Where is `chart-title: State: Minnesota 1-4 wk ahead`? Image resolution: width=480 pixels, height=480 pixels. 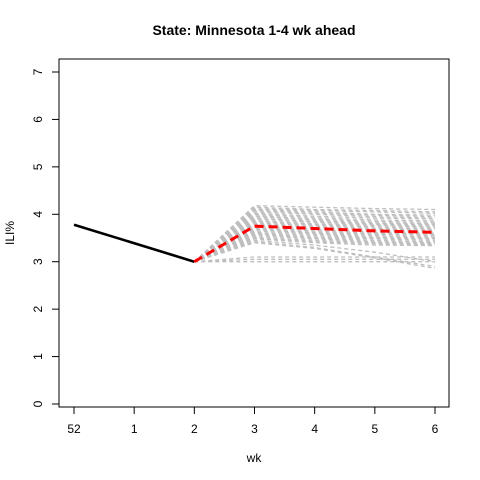
chart-title: State: Minnesota 1-4 wk ahead is located at coordinates (253, 30).